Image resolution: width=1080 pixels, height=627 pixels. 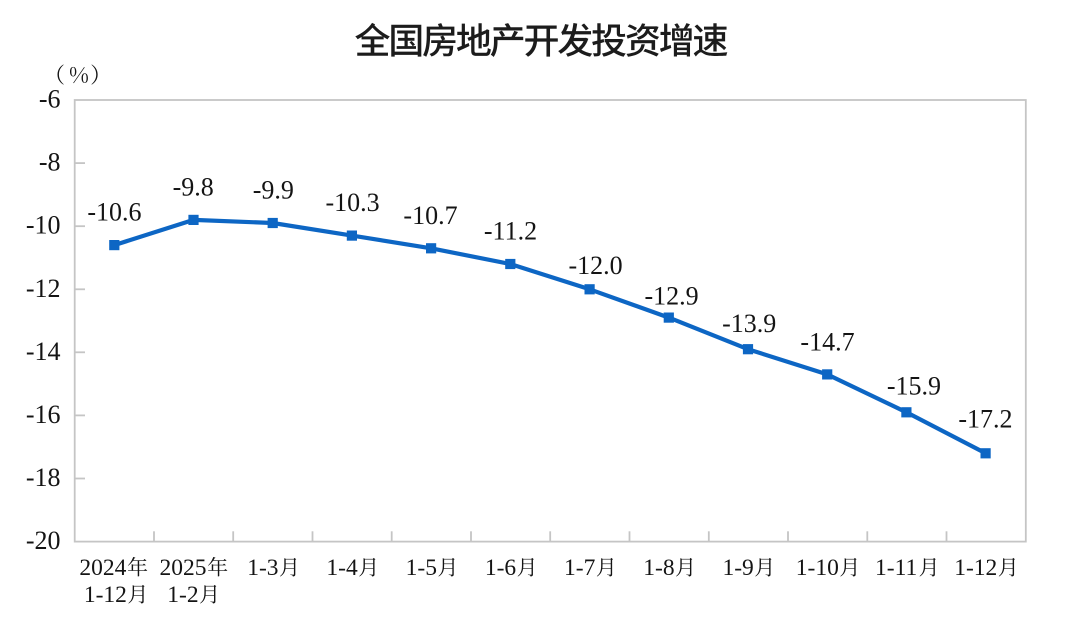 What do you see at coordinates (43, 540) in the screenshot?
I see `svg-text: -20` at bounding box center [43, 540].